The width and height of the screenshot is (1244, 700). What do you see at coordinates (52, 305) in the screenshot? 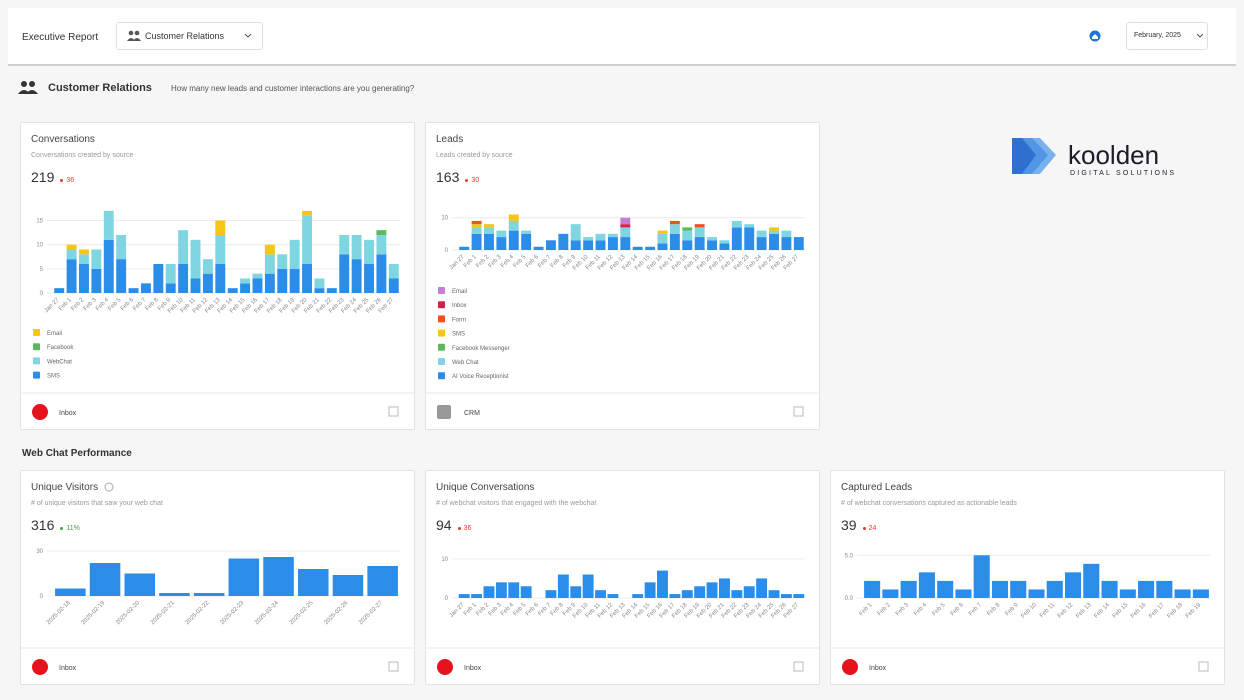
I see `x-tick-label: Jan 27` at bounding box center [52, 305].